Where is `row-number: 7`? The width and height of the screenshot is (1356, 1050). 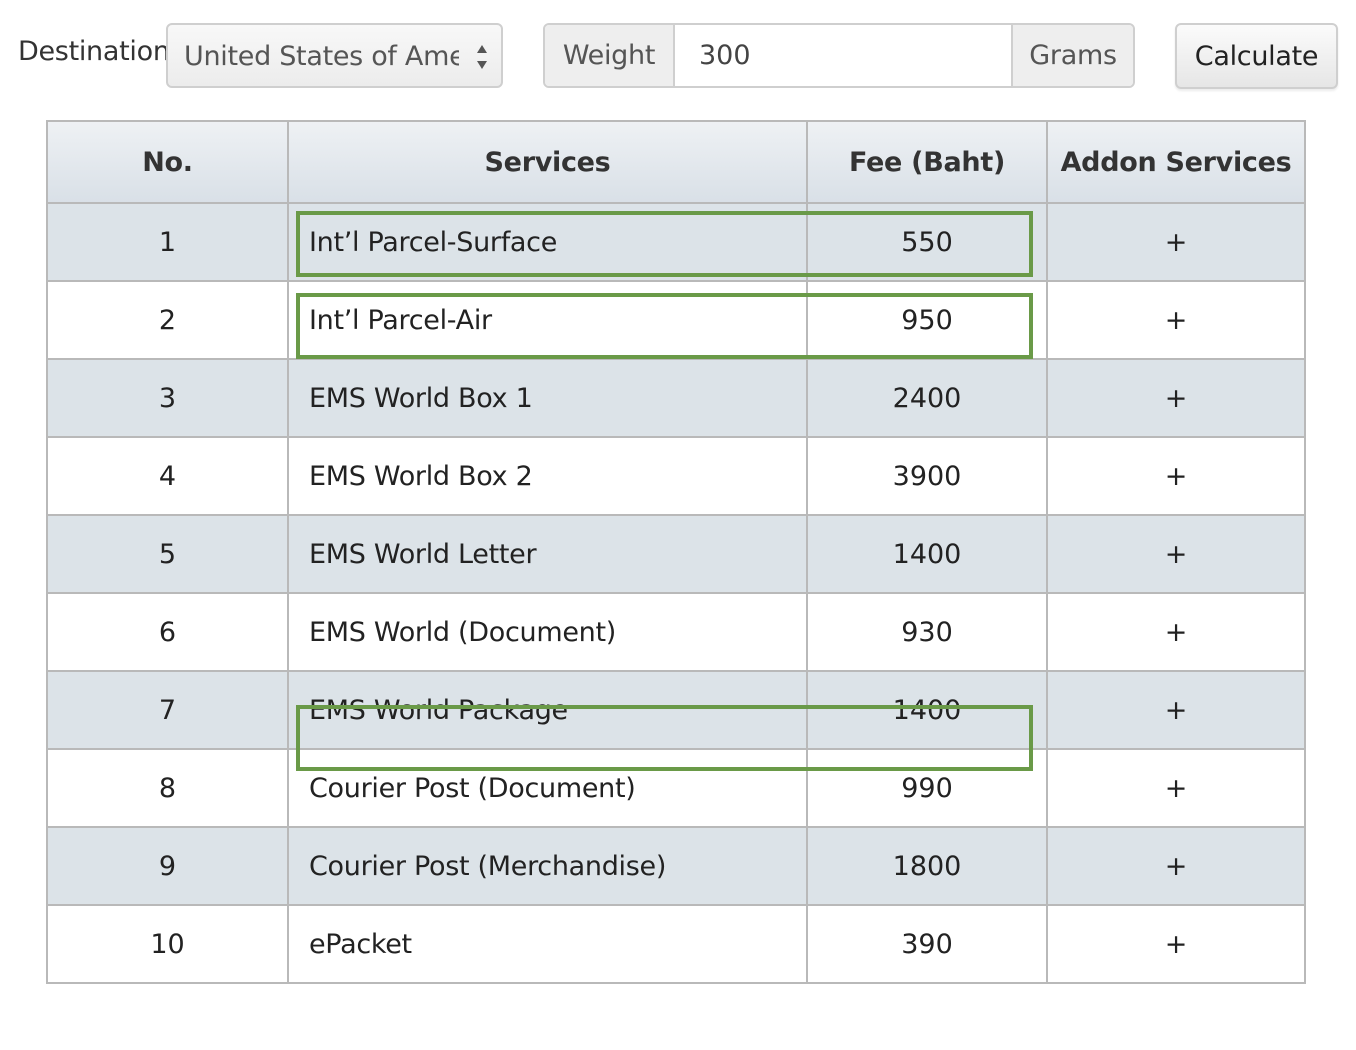 row-number: 7 is located at coordinates (167, 710).